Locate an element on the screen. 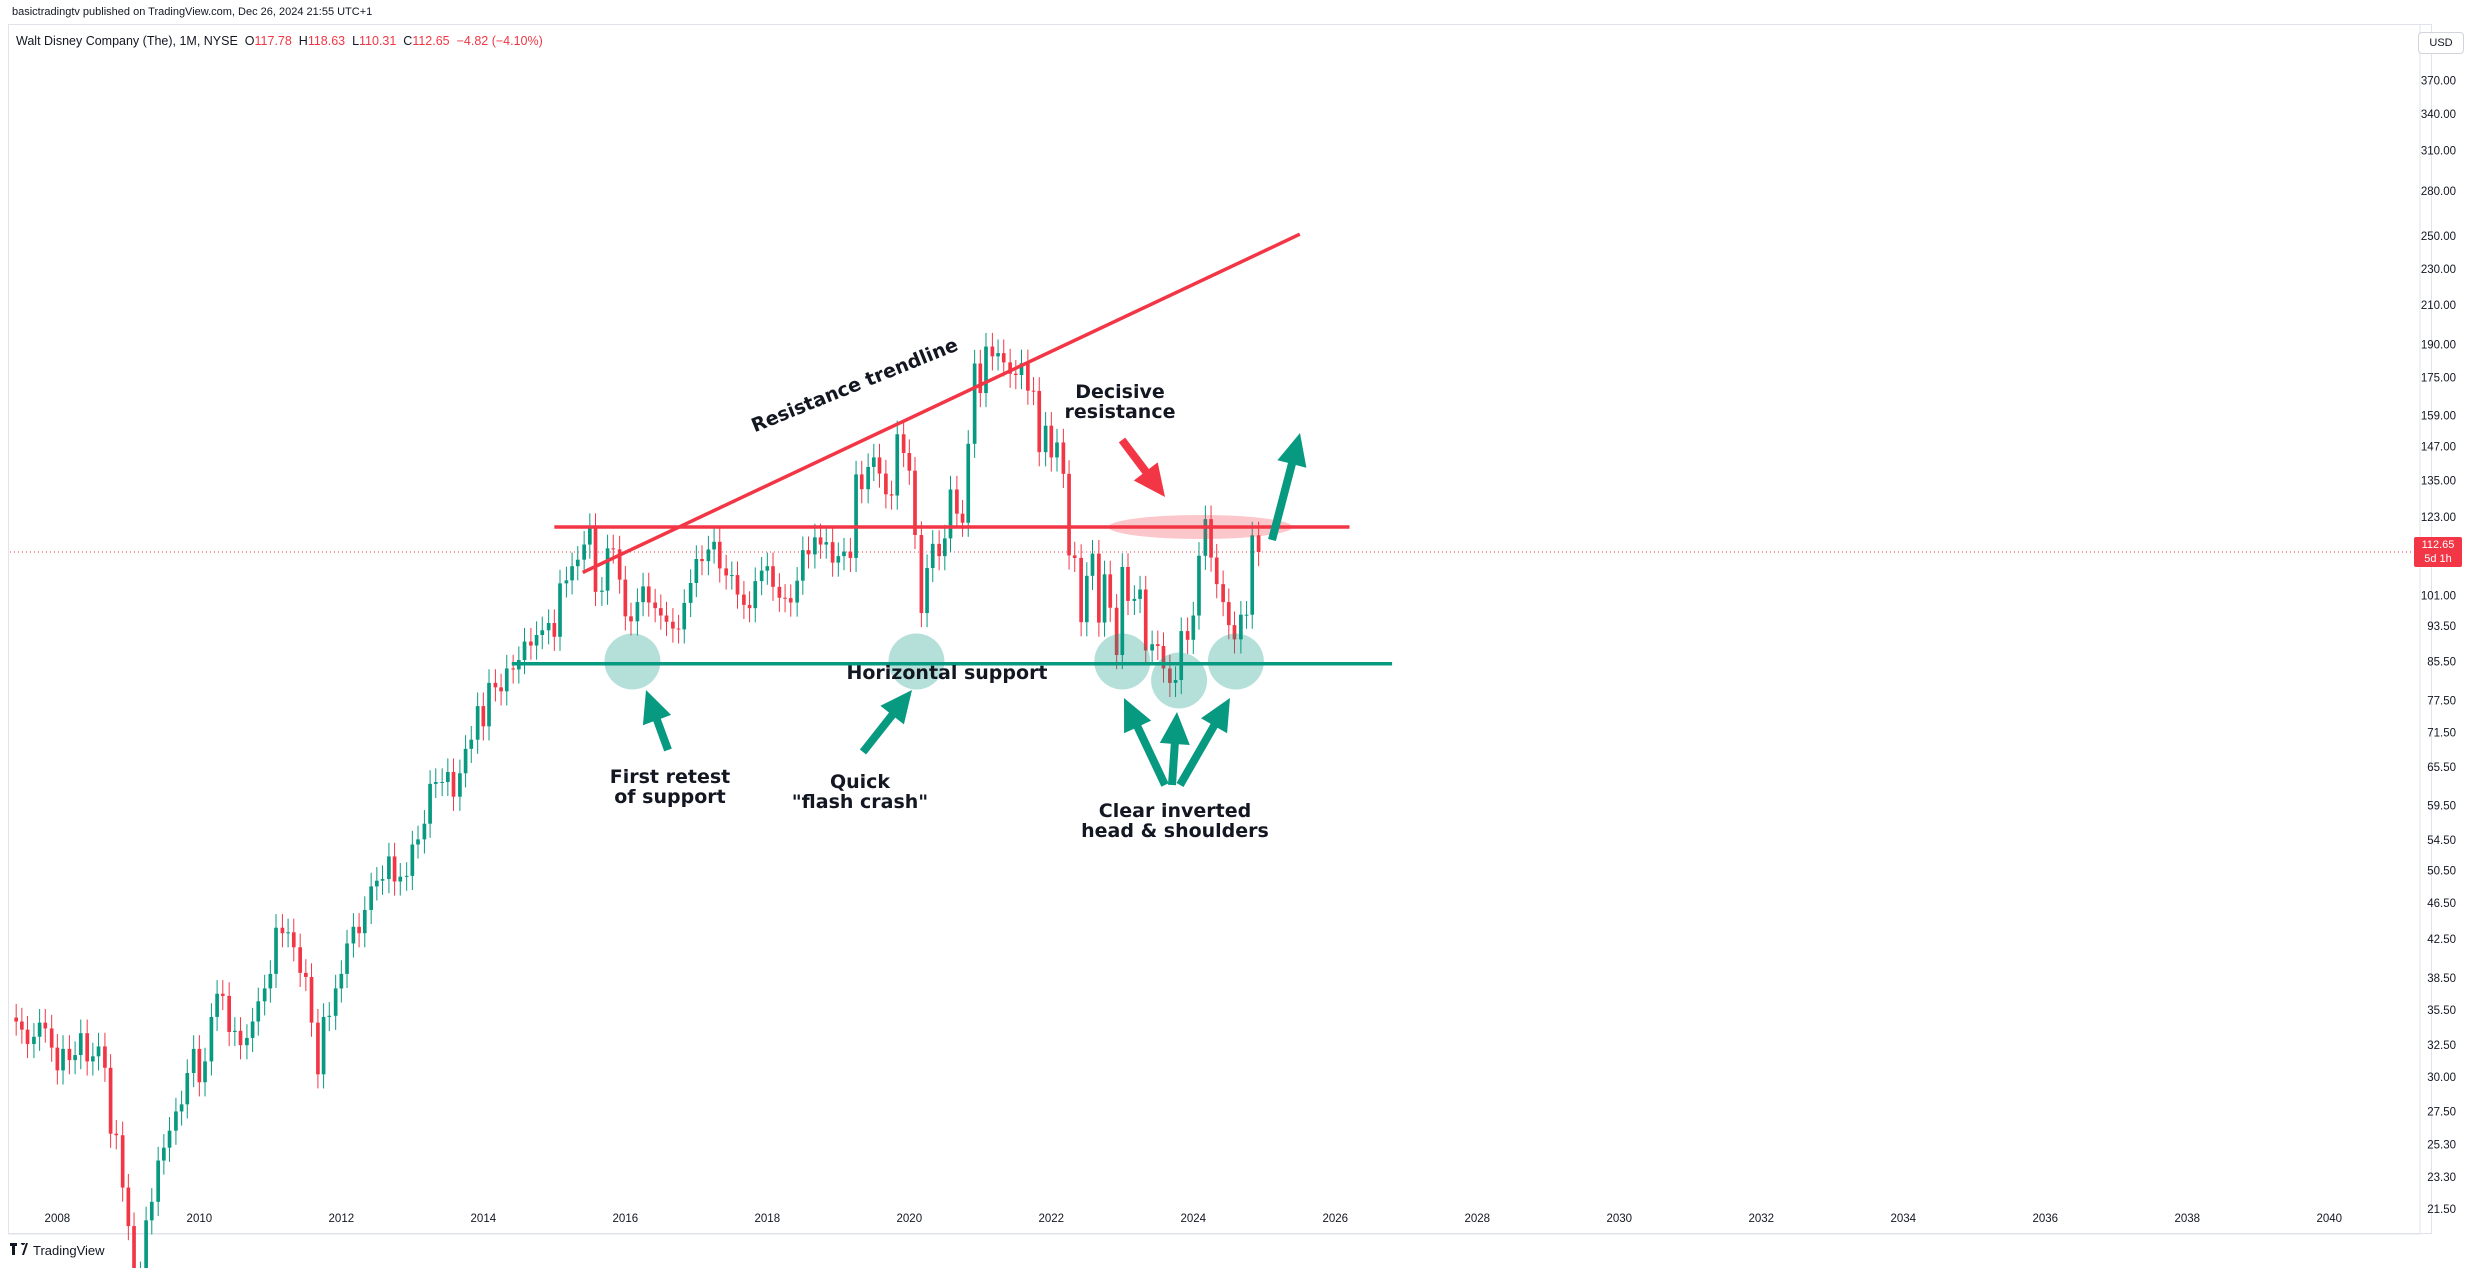  y-tick-label: 159.00 is located at coordinates (2438, 416).